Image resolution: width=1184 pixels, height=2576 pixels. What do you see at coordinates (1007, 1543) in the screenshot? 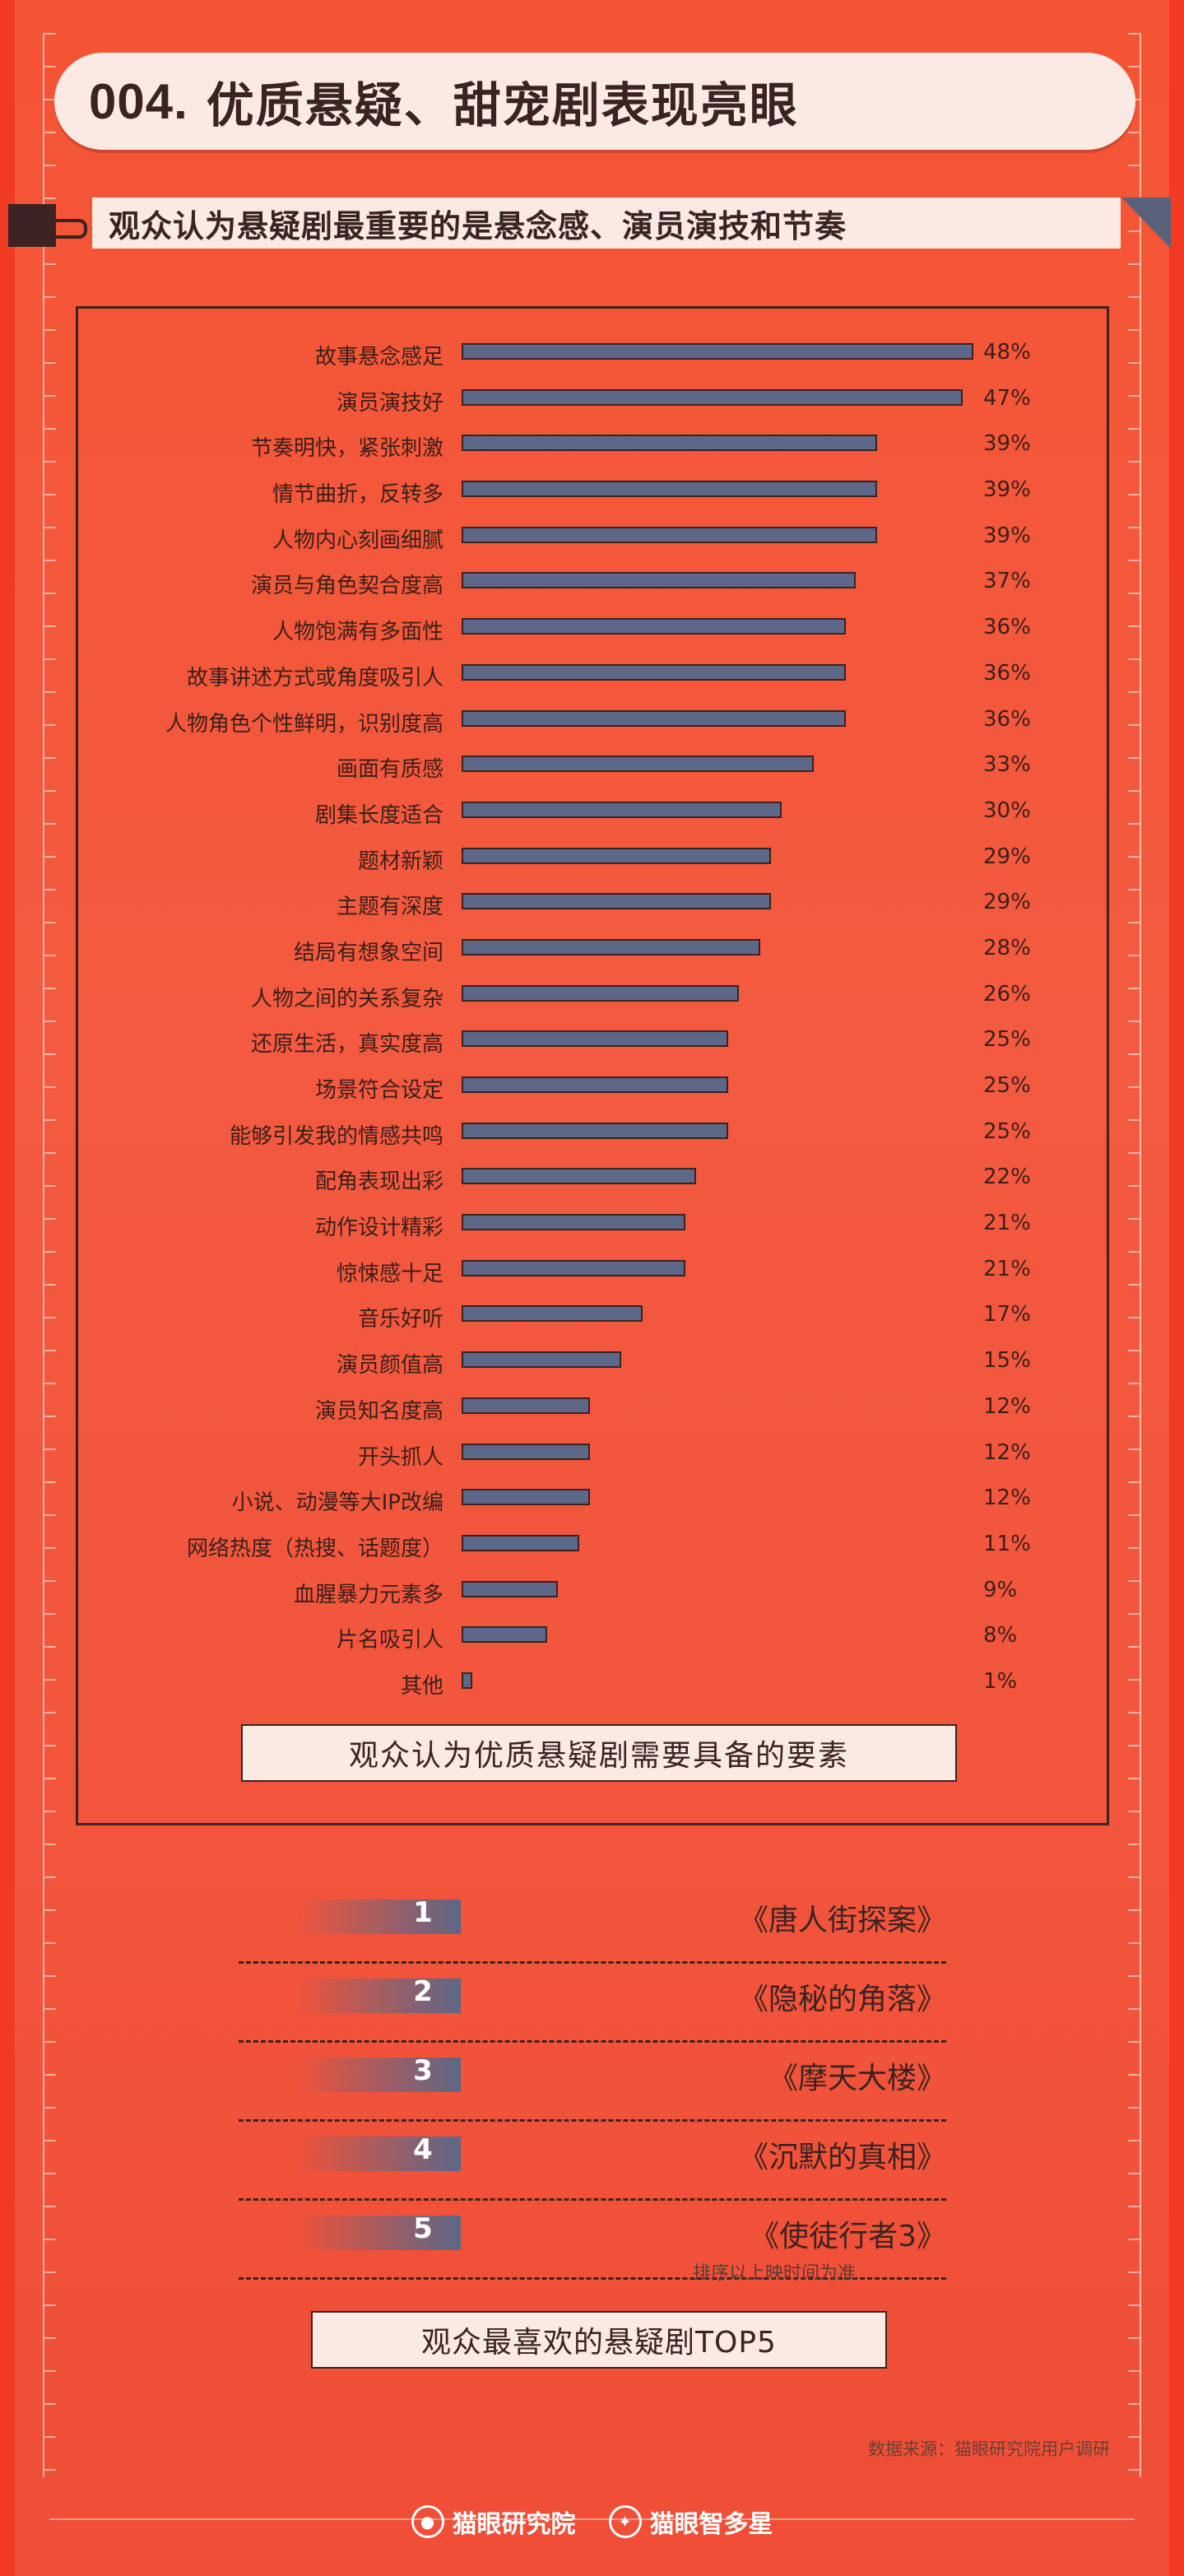
I see `value-label: 11%` at bounding box center [1007, 1543].